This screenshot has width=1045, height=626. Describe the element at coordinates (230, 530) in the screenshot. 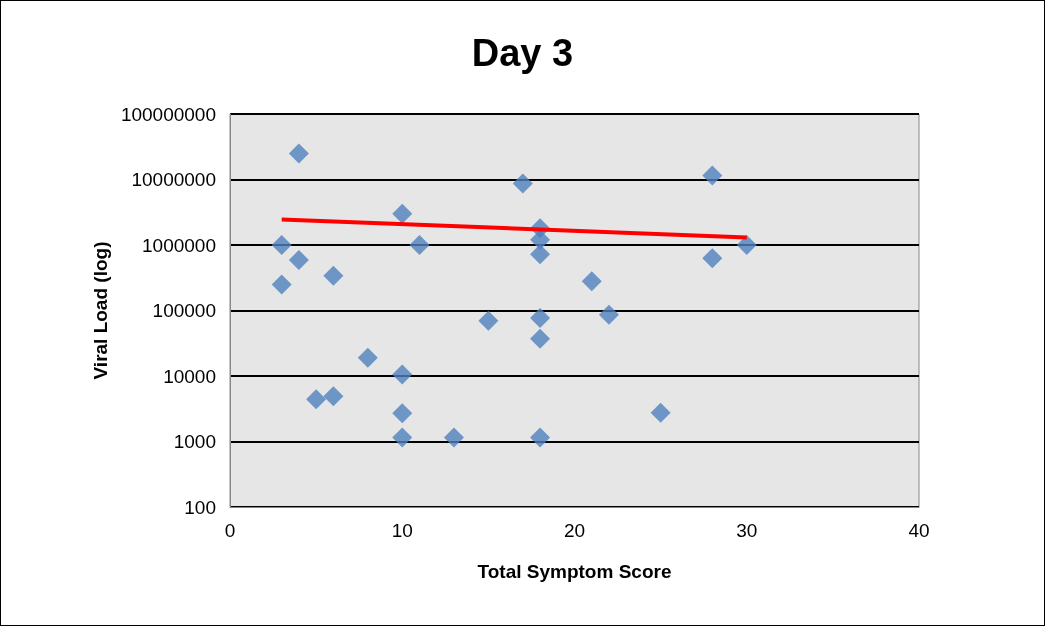

I see `x-tick-label: 0` at that location.